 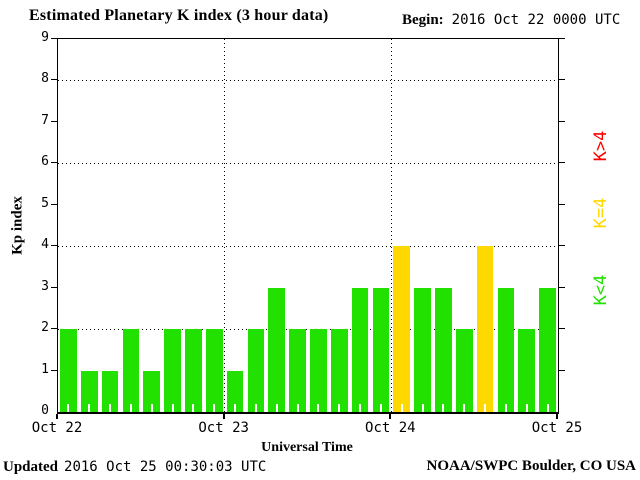 What do you see at coordinates (45, 162) in the screenshot?
I see `y-tick-label-6: 6` at bounding box center [45, 162].